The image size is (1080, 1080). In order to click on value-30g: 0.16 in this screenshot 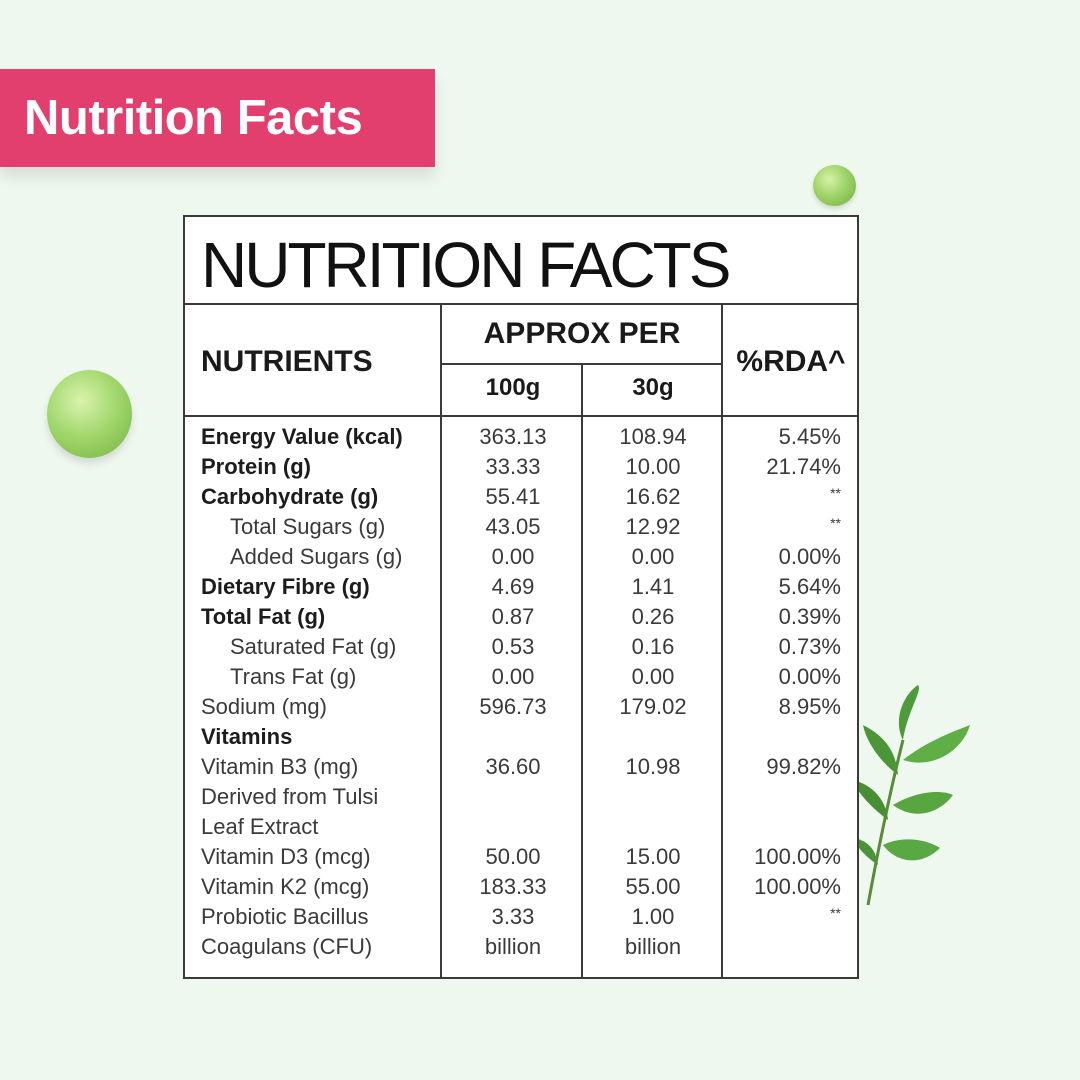, I will do `click(653, 646)`.